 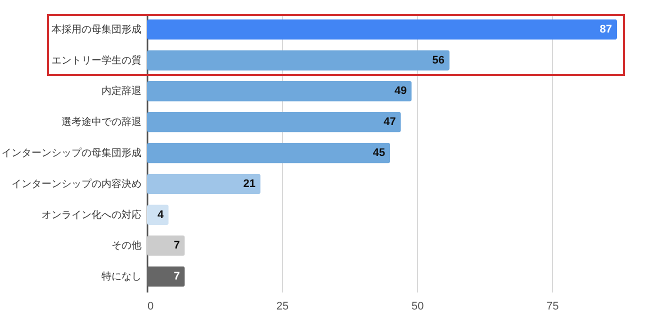 What do you see at coordinates (160, 214) in the screenshot?
I see `data-label: 4` at bounding box center [160, 214].